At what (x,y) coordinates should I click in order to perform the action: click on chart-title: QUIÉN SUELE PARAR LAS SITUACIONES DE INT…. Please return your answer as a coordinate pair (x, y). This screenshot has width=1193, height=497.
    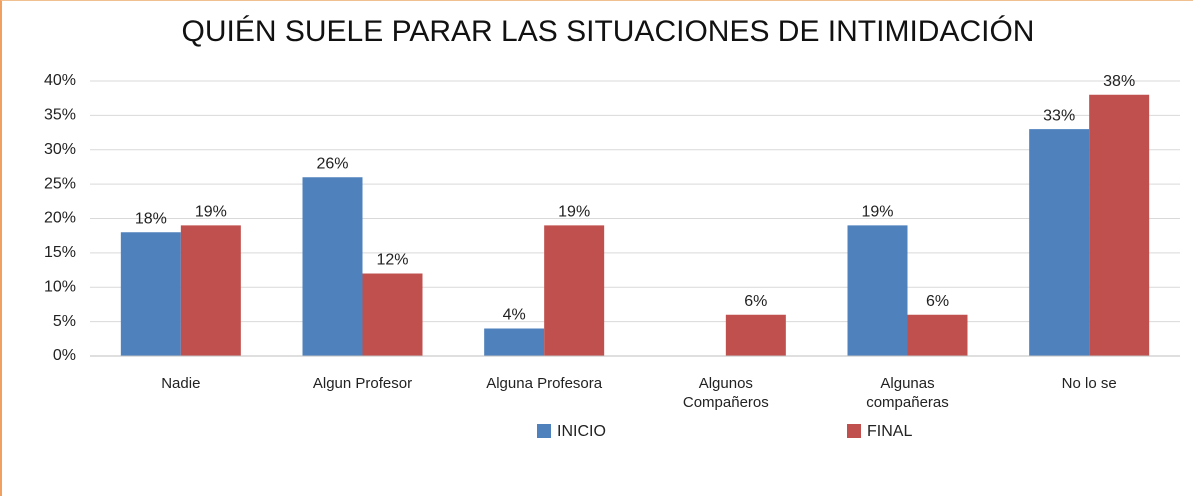
    Looking at the image, I should click on (608, 31).